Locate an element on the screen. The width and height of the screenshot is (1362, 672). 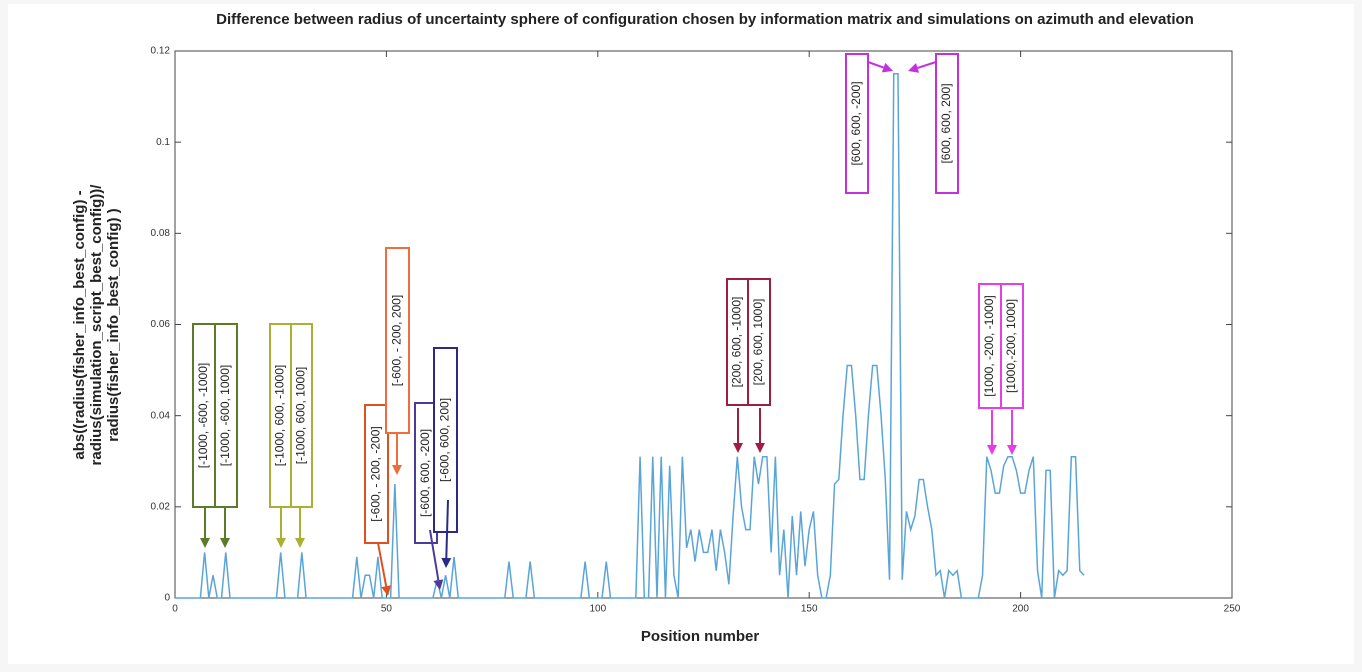
annotation-text: [600, 600, 200] is located at coordinates (946, 123).